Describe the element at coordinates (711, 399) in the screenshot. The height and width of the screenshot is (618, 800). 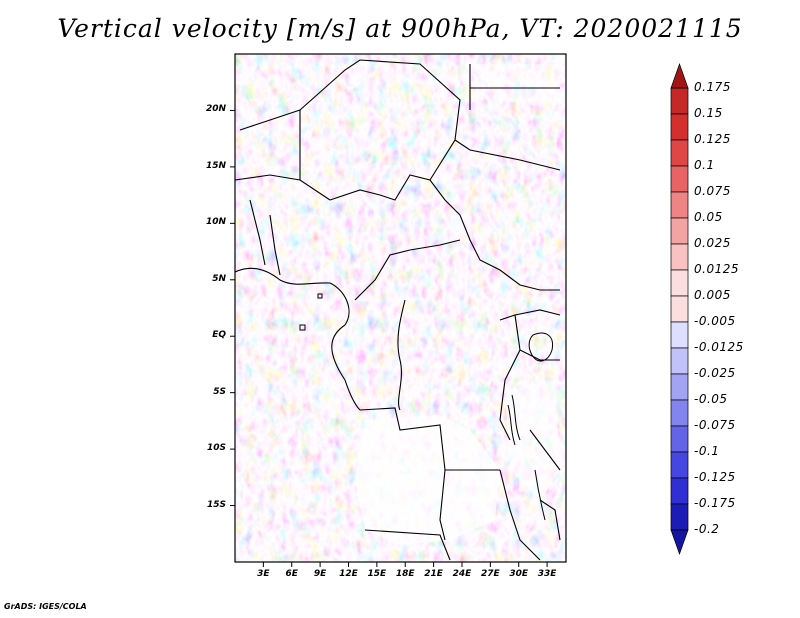
I see `colorbar-label: -0.05` at that location.